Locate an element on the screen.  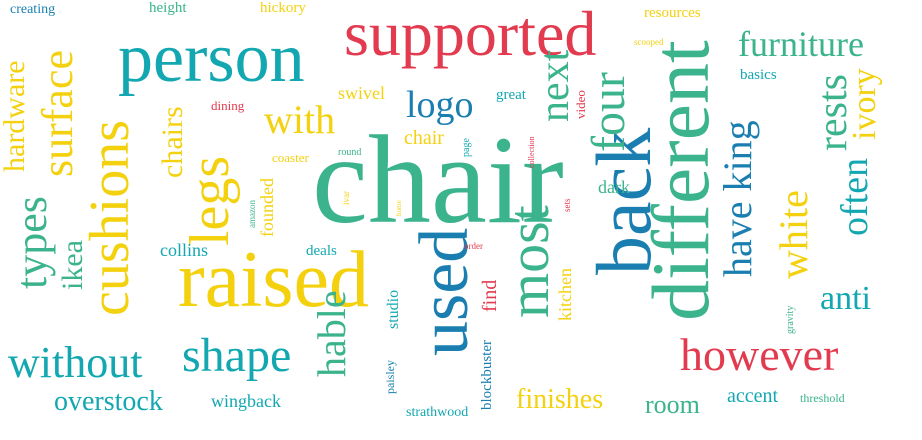
word-home: home is located at coordinates (399, 208).